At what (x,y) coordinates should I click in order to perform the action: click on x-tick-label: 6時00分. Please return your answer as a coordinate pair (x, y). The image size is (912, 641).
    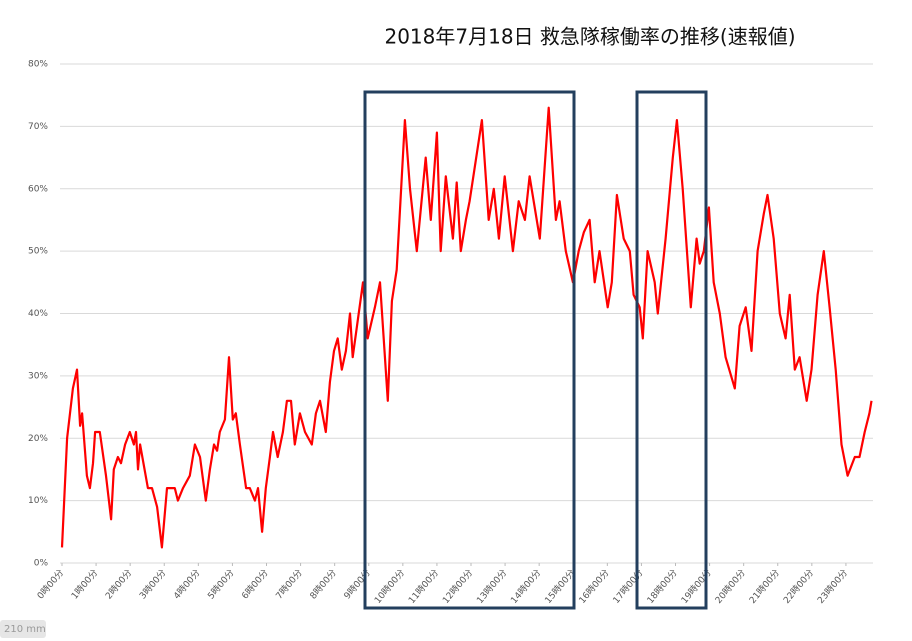
    Looking at the image, I should click on (255, 584).